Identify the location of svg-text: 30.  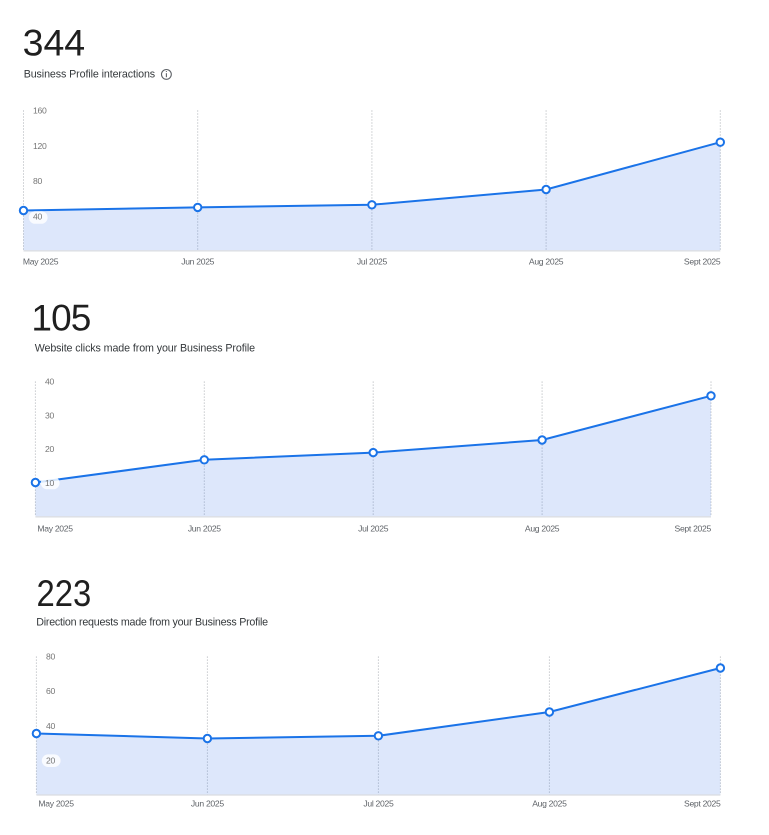
(49, 415).